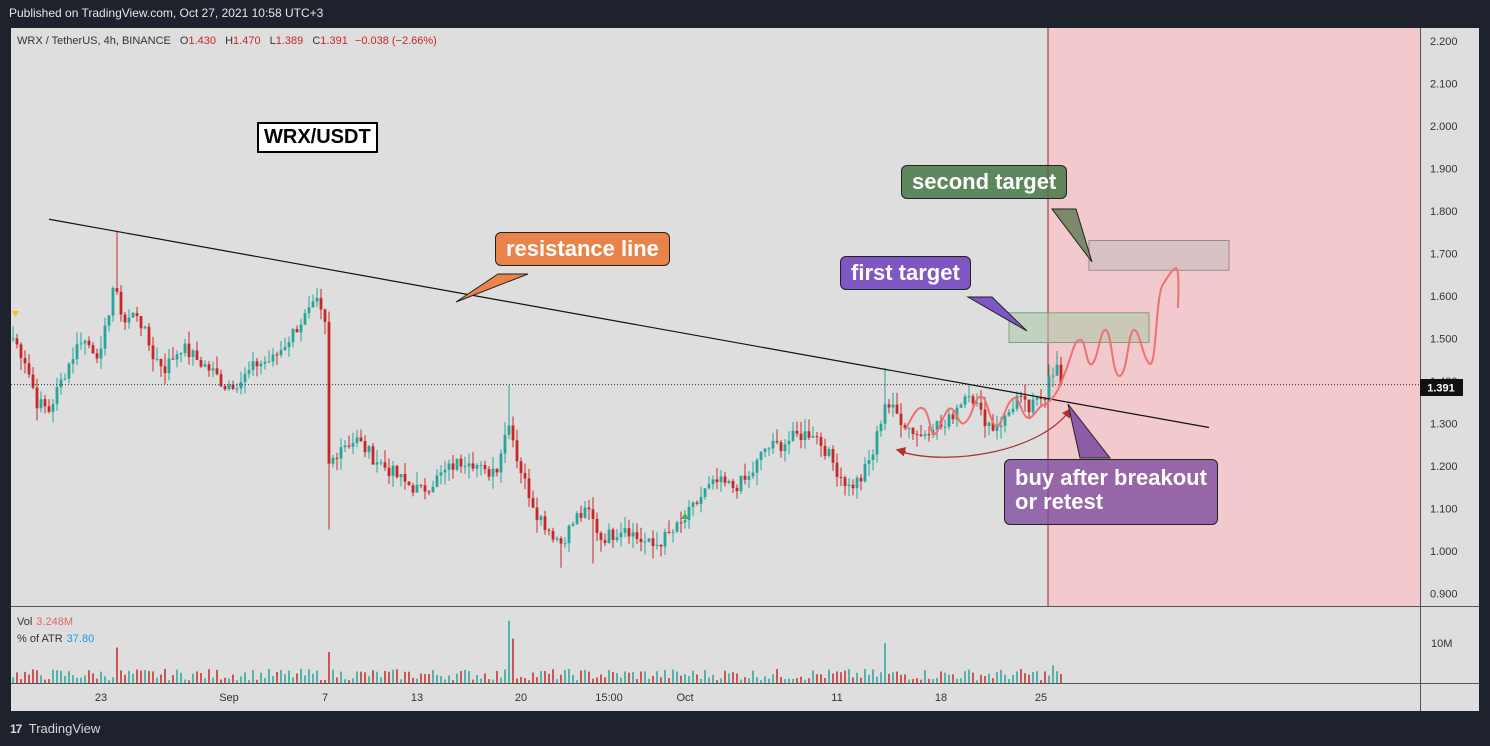 The image size is (1490, 746). I want to click on buy-callout-line2: or retest, so click(1059, 501).